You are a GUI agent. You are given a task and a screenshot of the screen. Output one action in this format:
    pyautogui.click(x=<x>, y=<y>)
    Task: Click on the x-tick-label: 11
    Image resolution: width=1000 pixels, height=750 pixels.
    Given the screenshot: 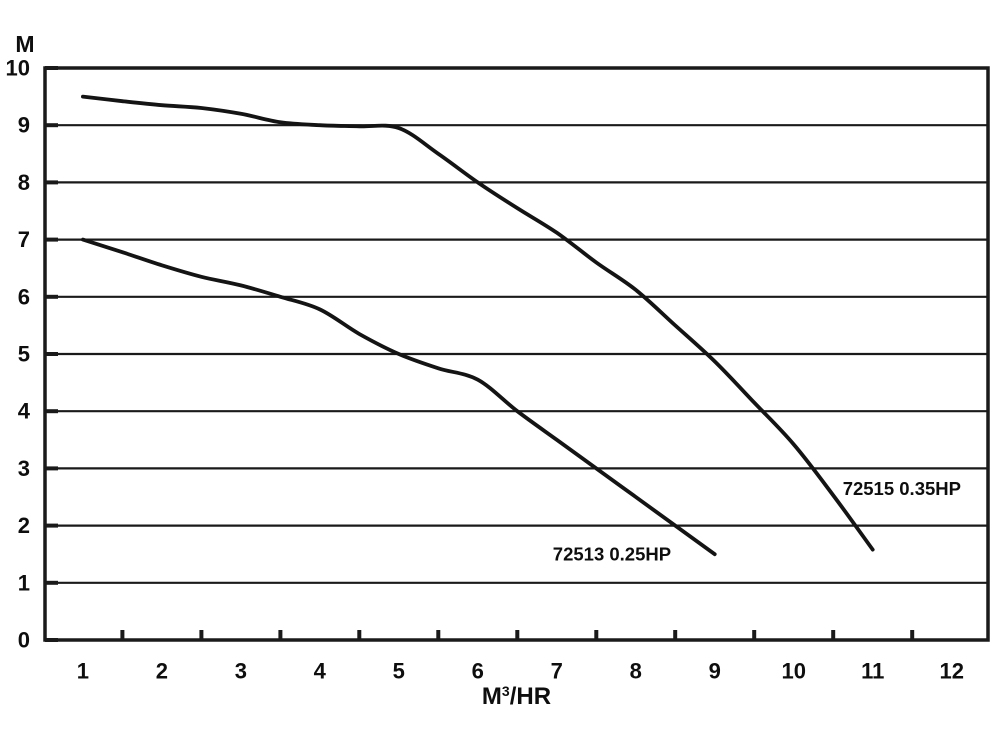 What is the action you would take?
    pyautogui.click(x=872, y=671)
    